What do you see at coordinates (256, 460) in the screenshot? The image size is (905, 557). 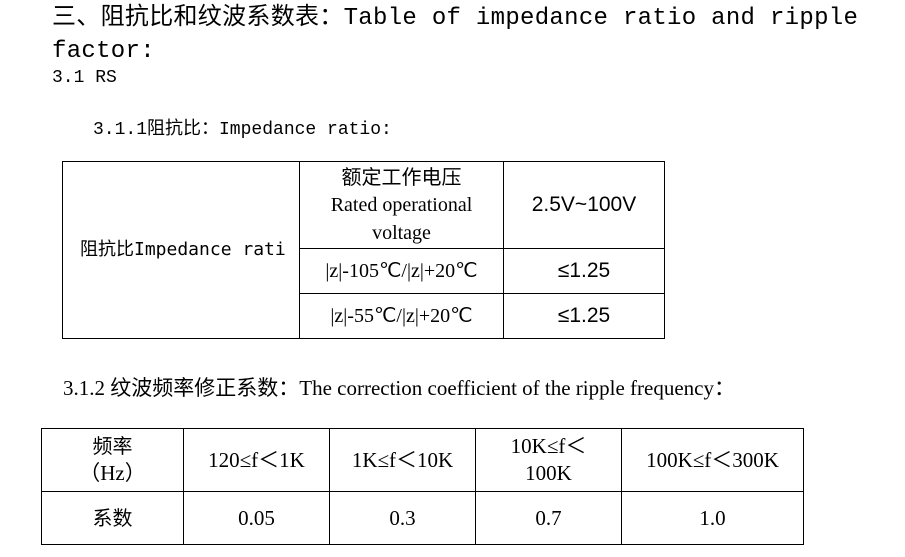 I see `frequency-range: 120≤f＜1K` at bounding box center [256, 460].